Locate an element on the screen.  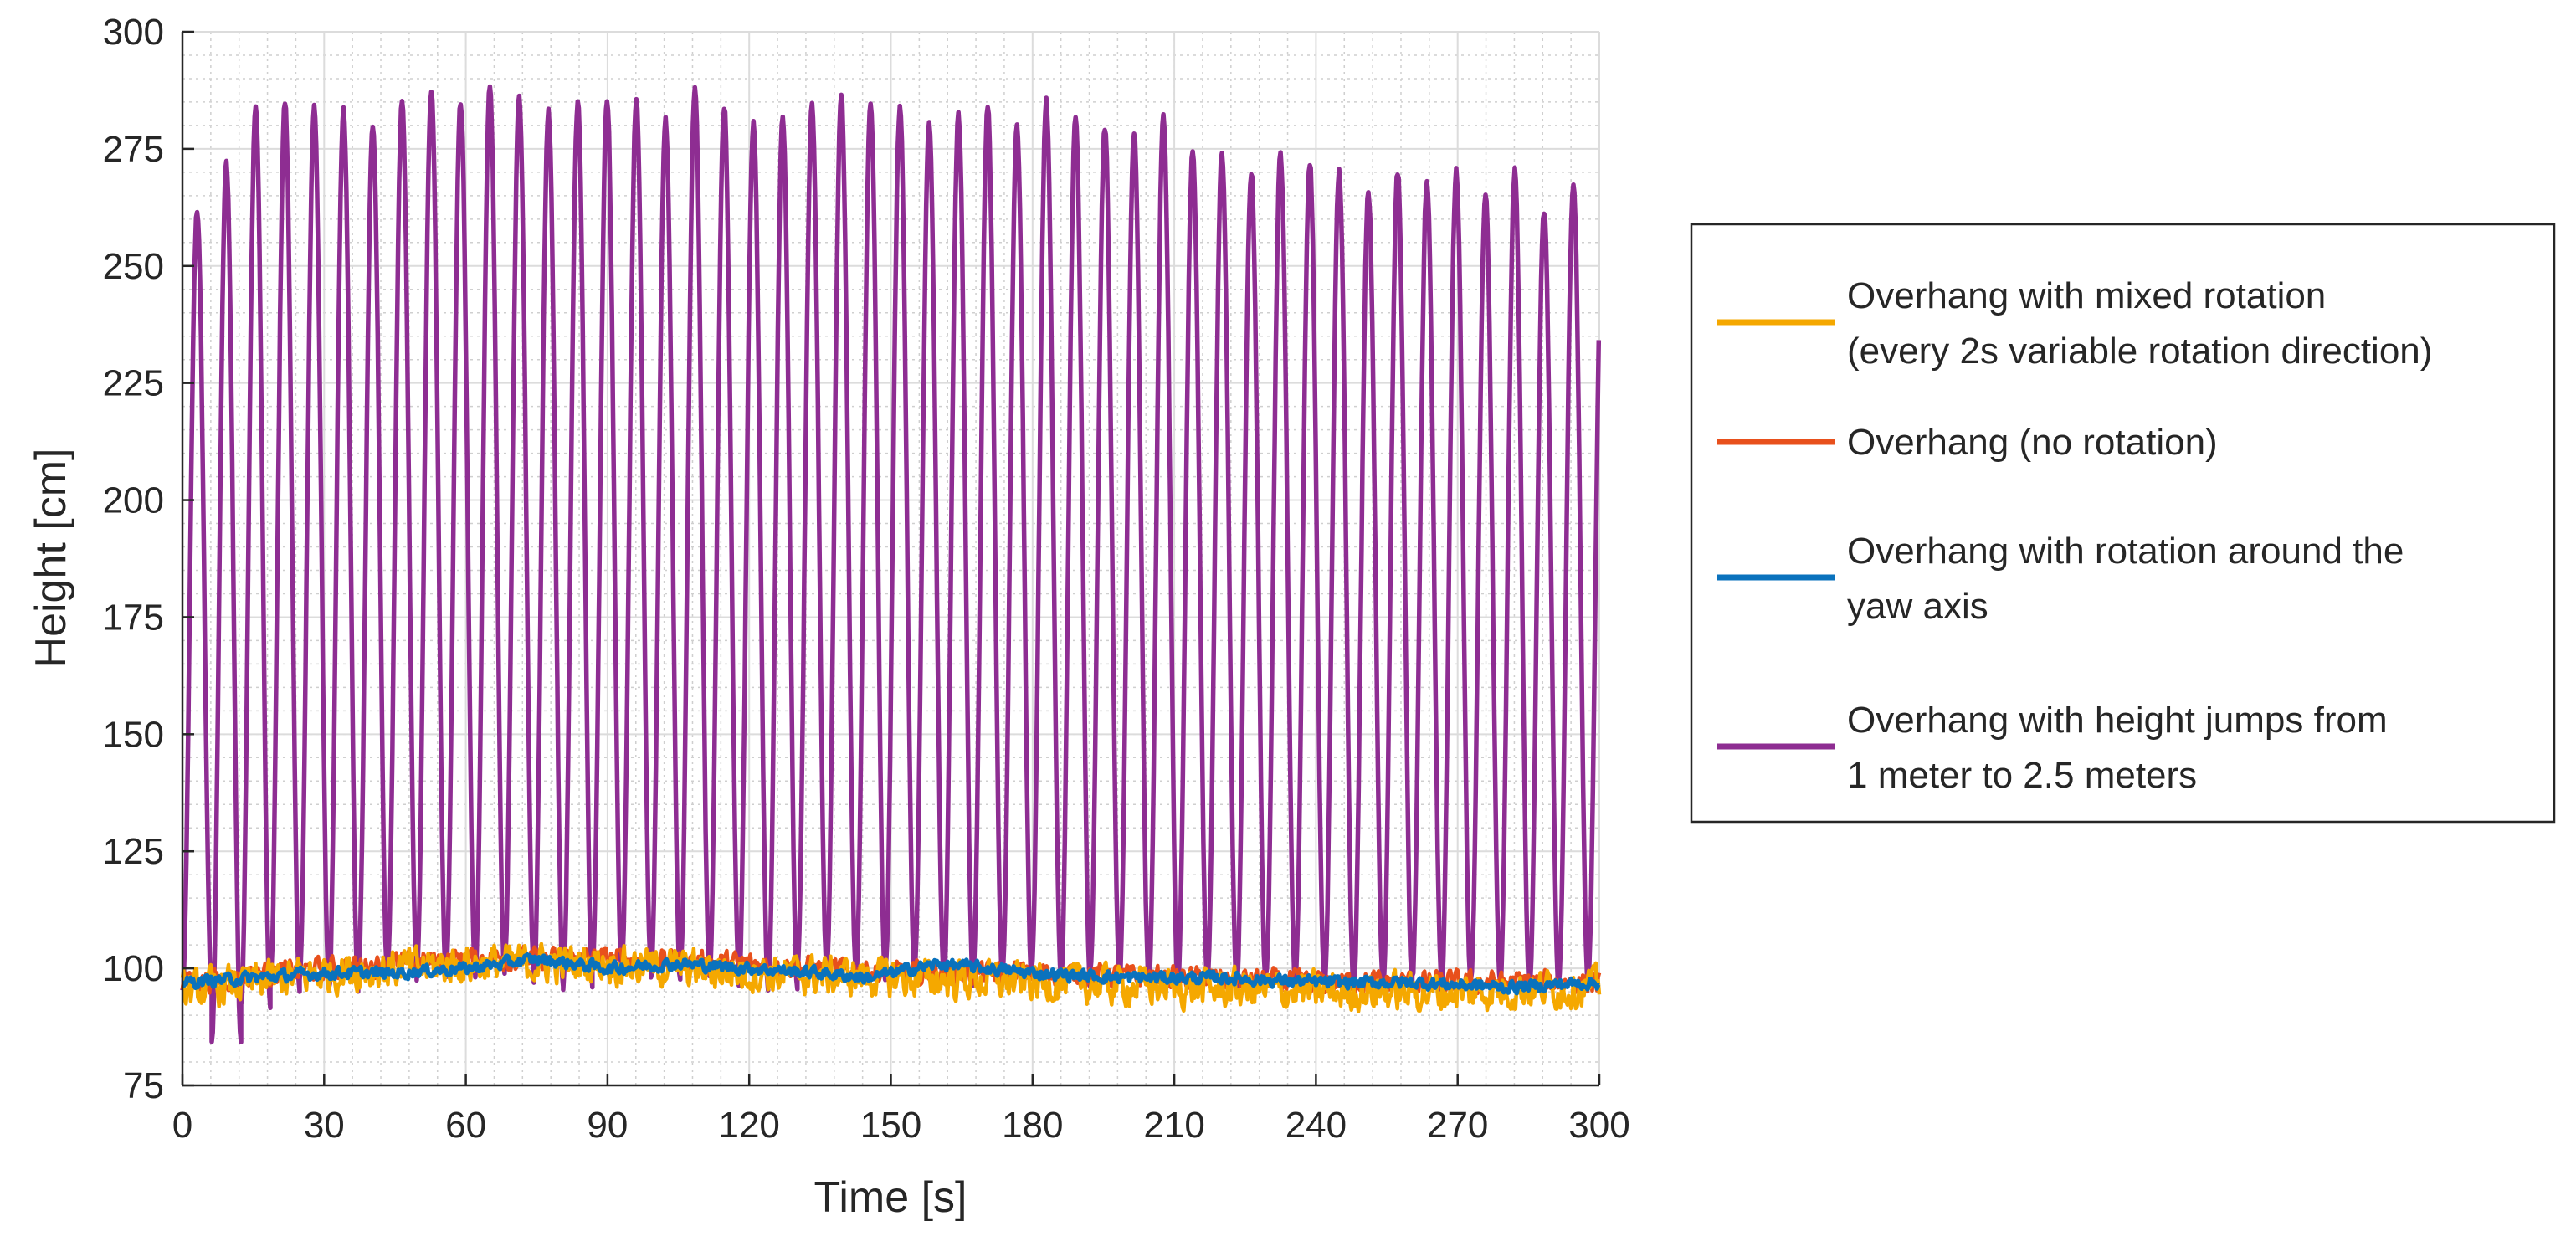
x-tick-label: 270 is located at coordinates (1457, 1125).